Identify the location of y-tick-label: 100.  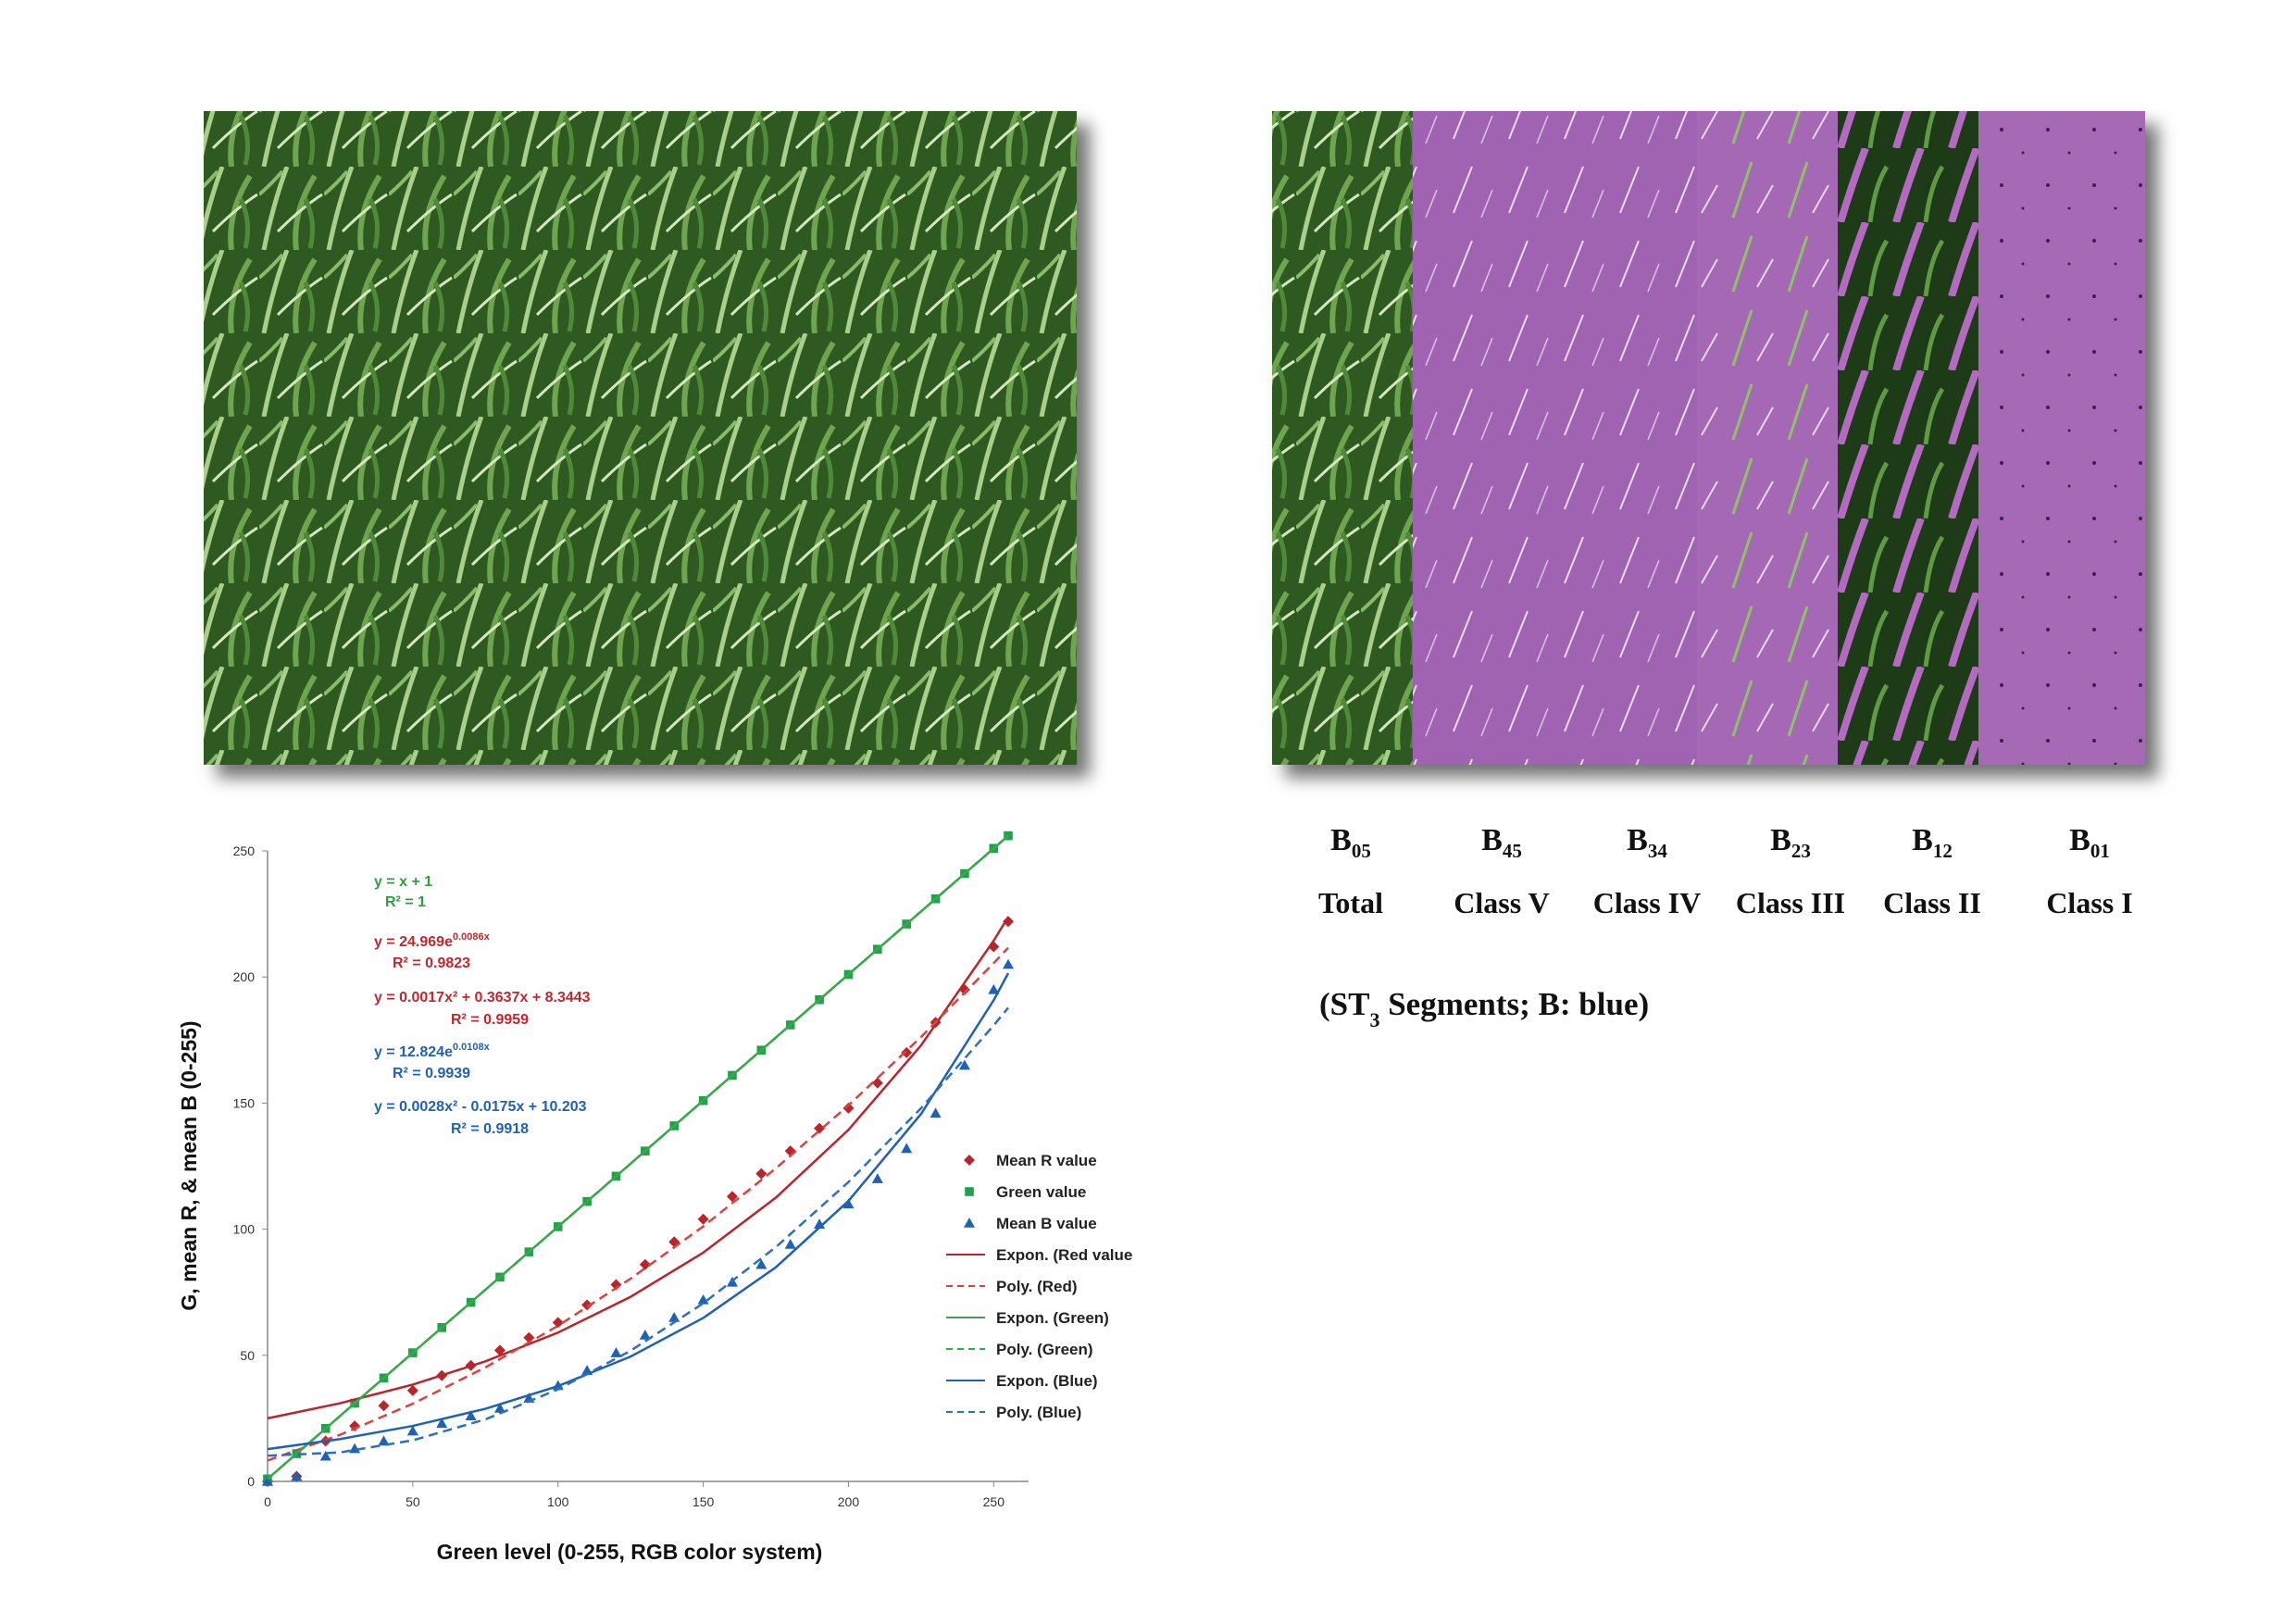
(244, 1229).